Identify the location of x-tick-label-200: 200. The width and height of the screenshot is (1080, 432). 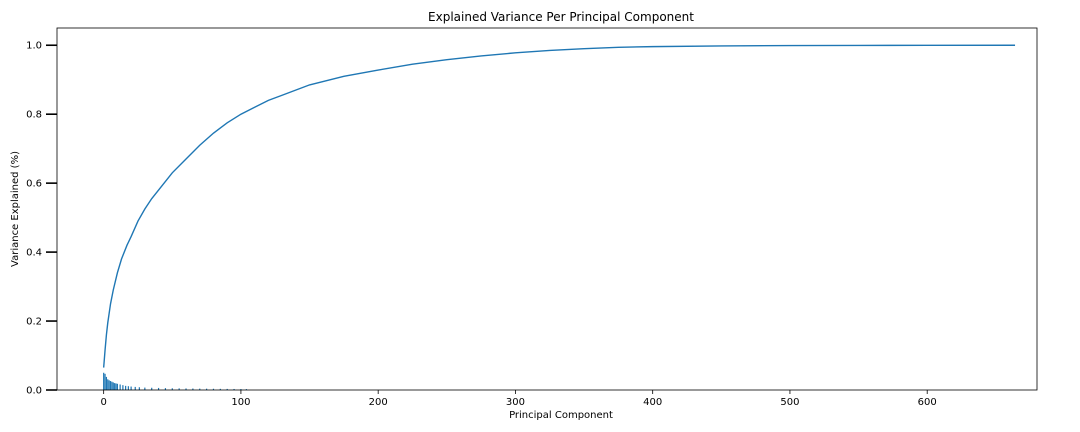
(378, 402).